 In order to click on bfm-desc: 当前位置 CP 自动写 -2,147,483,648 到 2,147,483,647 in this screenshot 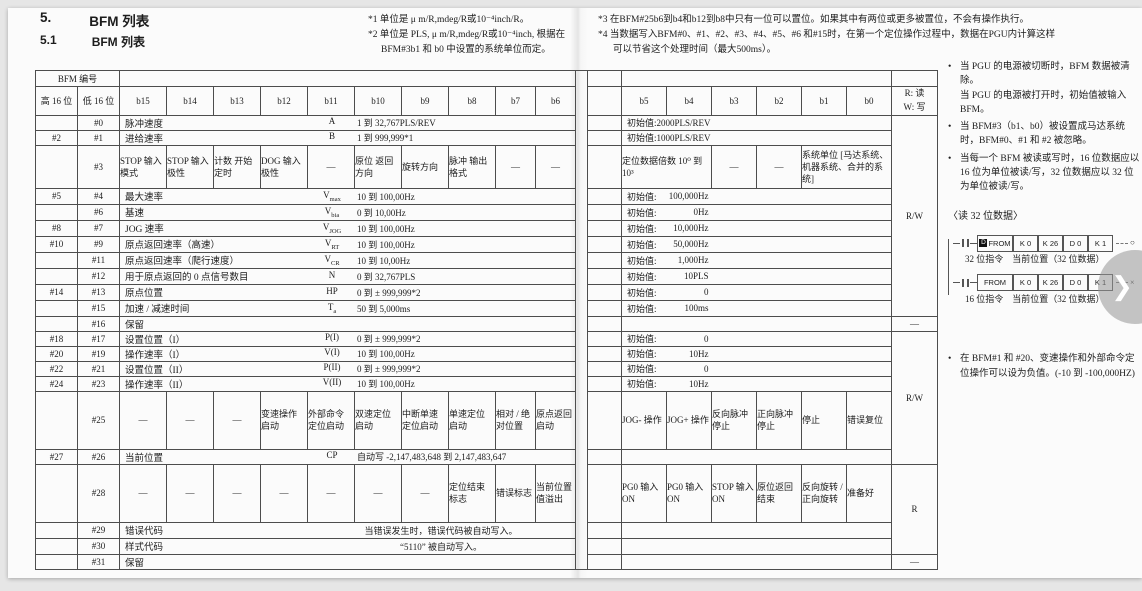, I will do `click(347, 456)`.